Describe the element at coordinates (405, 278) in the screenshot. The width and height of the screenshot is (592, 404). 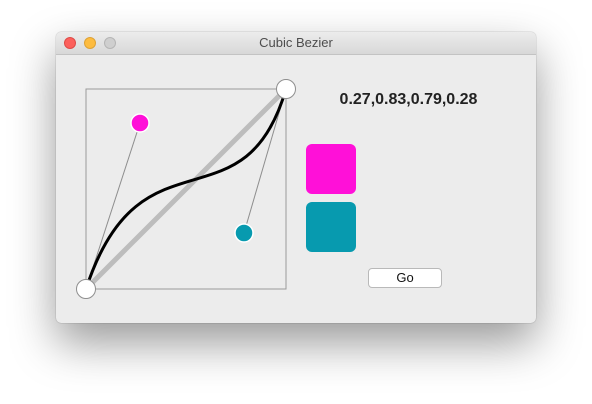
I see `go-button: Go` at that location.